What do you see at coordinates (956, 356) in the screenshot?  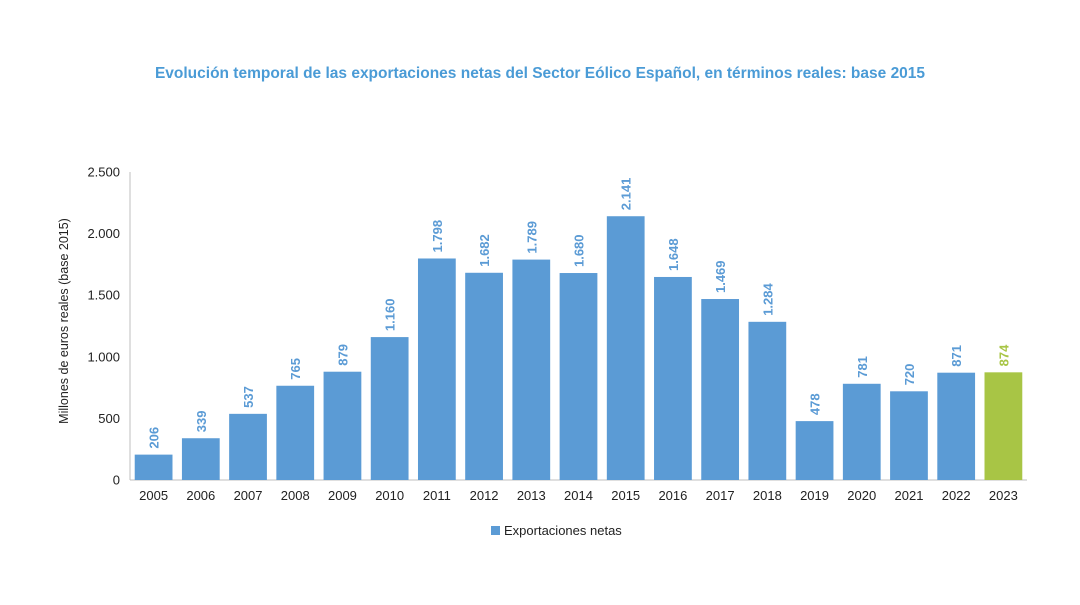 I see `data-label-2022: 871` at bounding box center [956, 356].